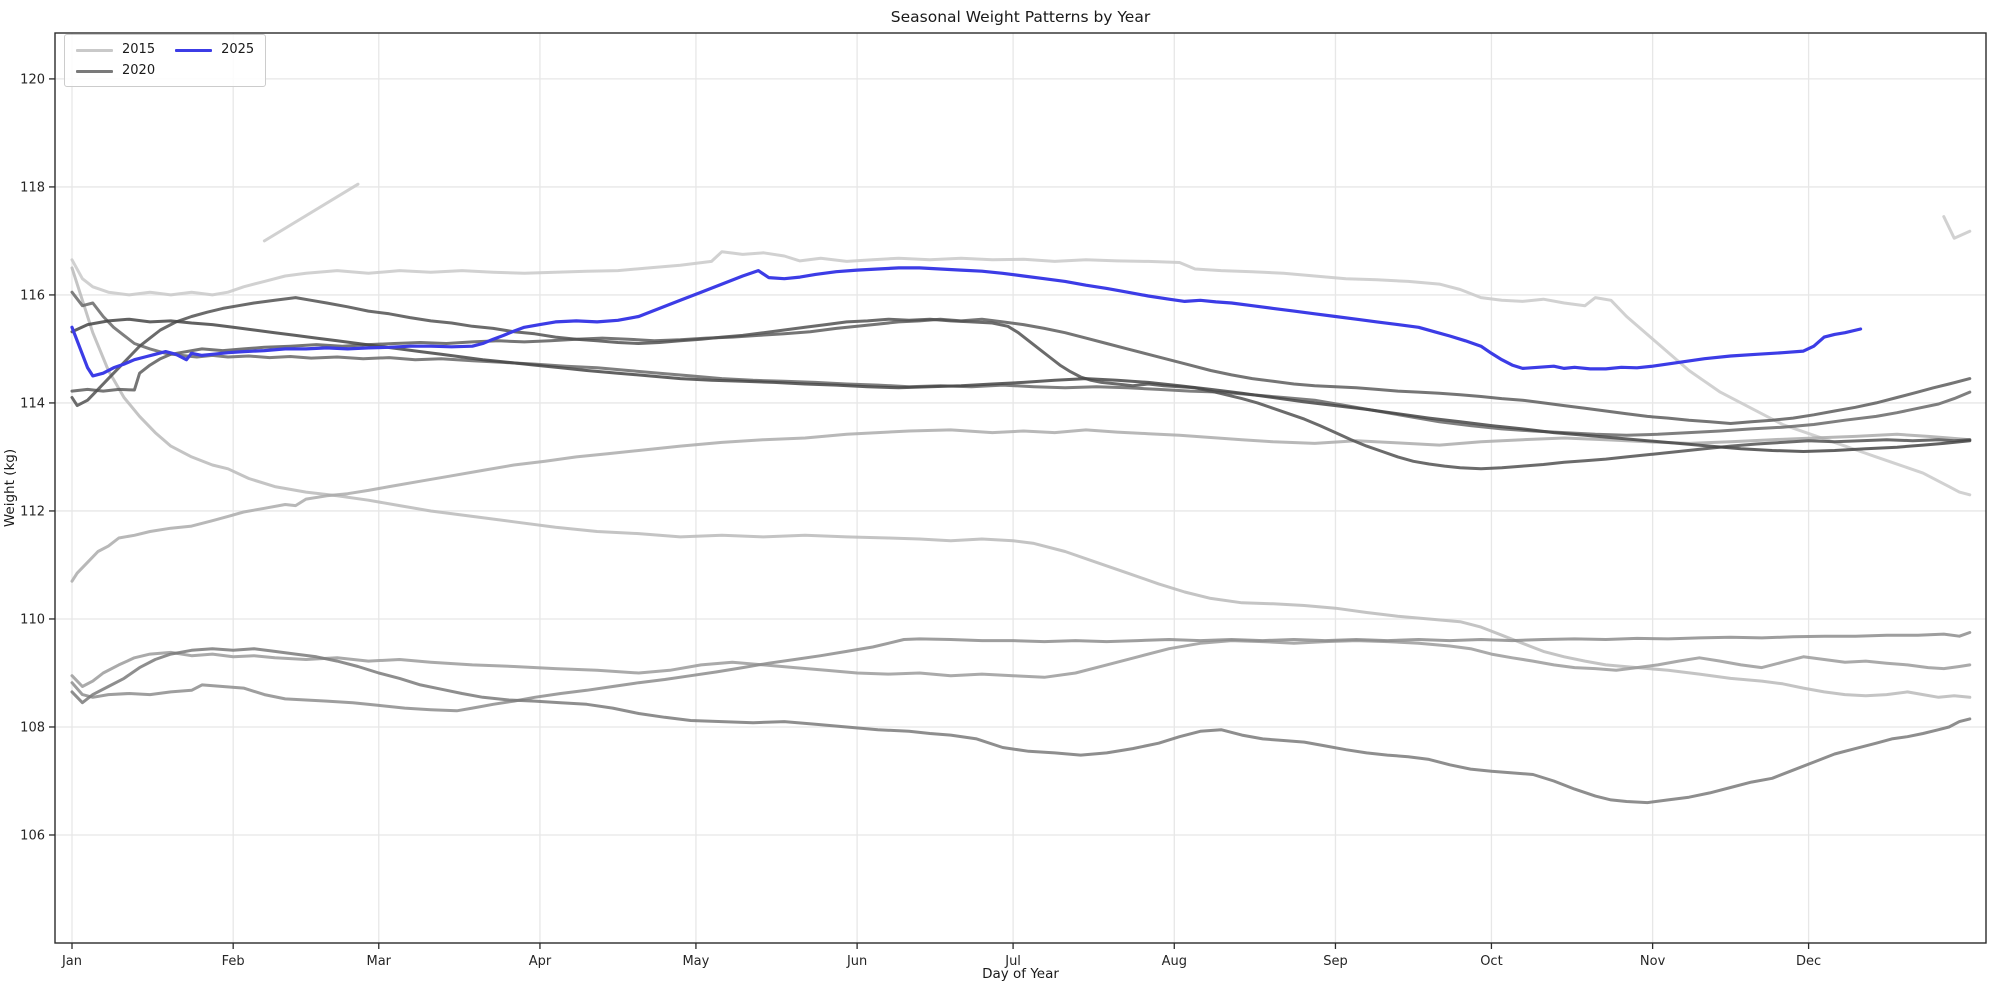 This screenshot has height=1000, width=2000. What do you see at coordinates (540, 961) in the screenshot?
I see `x-tick-label: Apr` at bounding box center [540, 961].